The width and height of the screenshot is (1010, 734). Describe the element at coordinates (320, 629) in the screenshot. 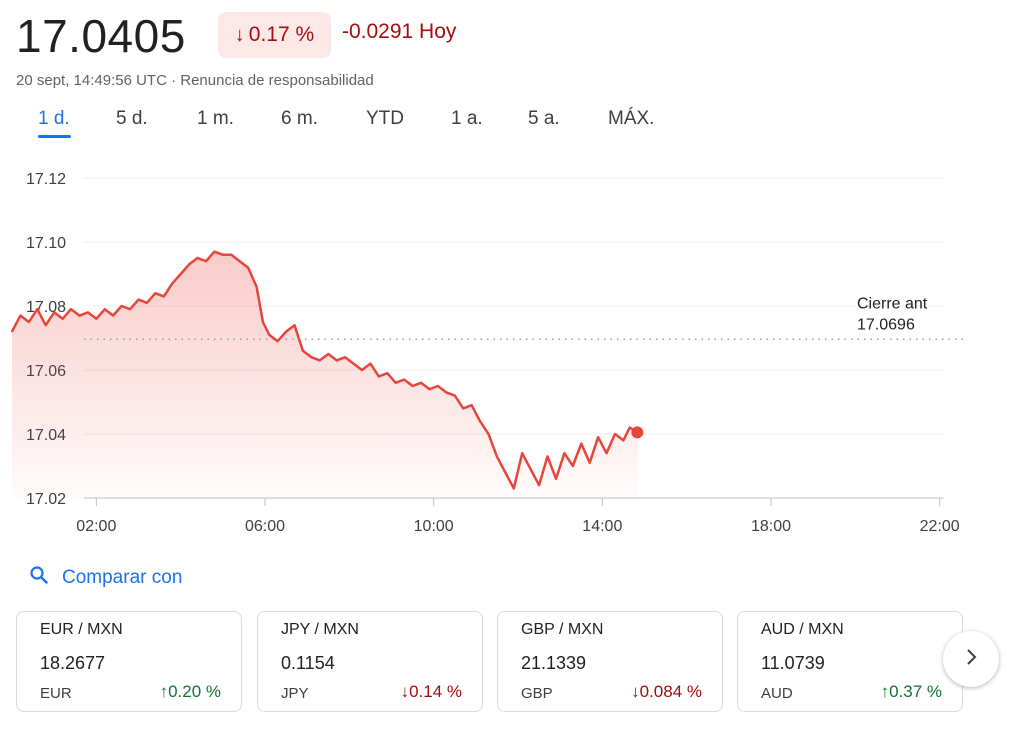

I see `card-pair: JPY / MXN` at that location.